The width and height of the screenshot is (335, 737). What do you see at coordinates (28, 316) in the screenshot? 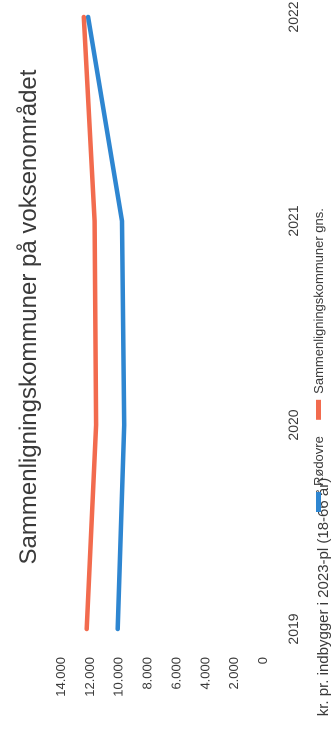
I see `chart-title: Sammenligningskommuner på voksenområdet` at bounding box center [28, 316].